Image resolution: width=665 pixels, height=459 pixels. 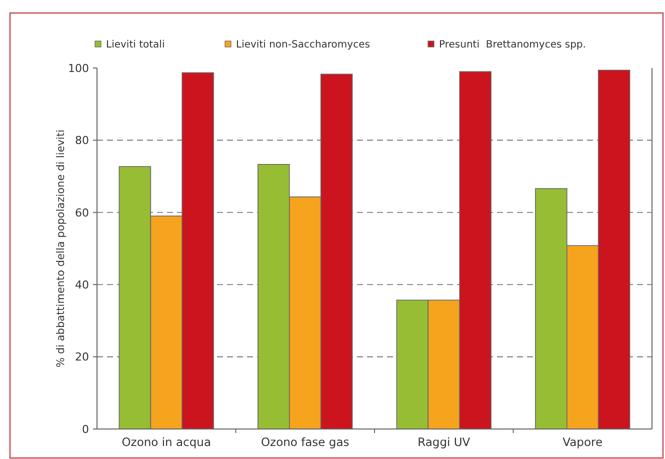 I want to click on x-tick-label: Vapore, so click(x=582, y=442).